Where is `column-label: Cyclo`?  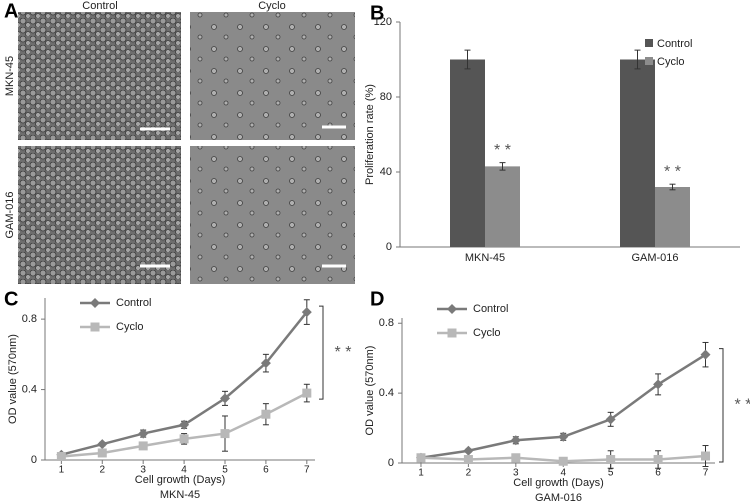 column-label: Cyclo is located at coordinates (272, 6).